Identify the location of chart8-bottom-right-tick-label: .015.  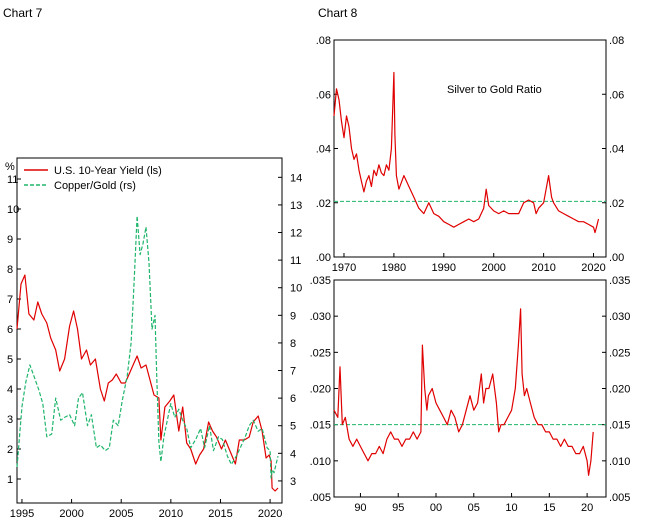
(619, 426).